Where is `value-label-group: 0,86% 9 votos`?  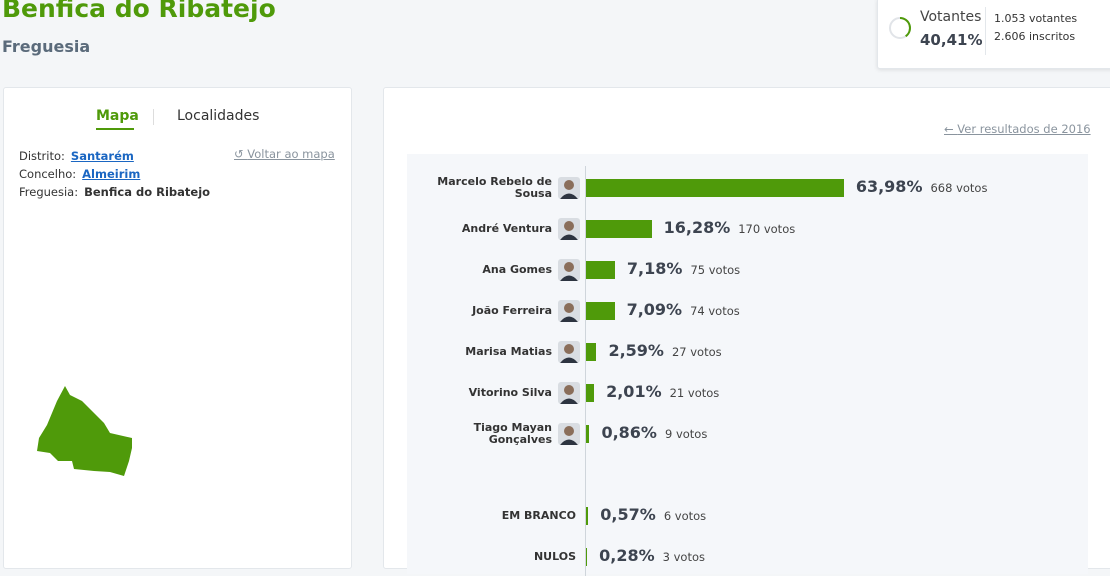 value-label-group: 0,86% 9 votos is located at coordinates (654, 432).